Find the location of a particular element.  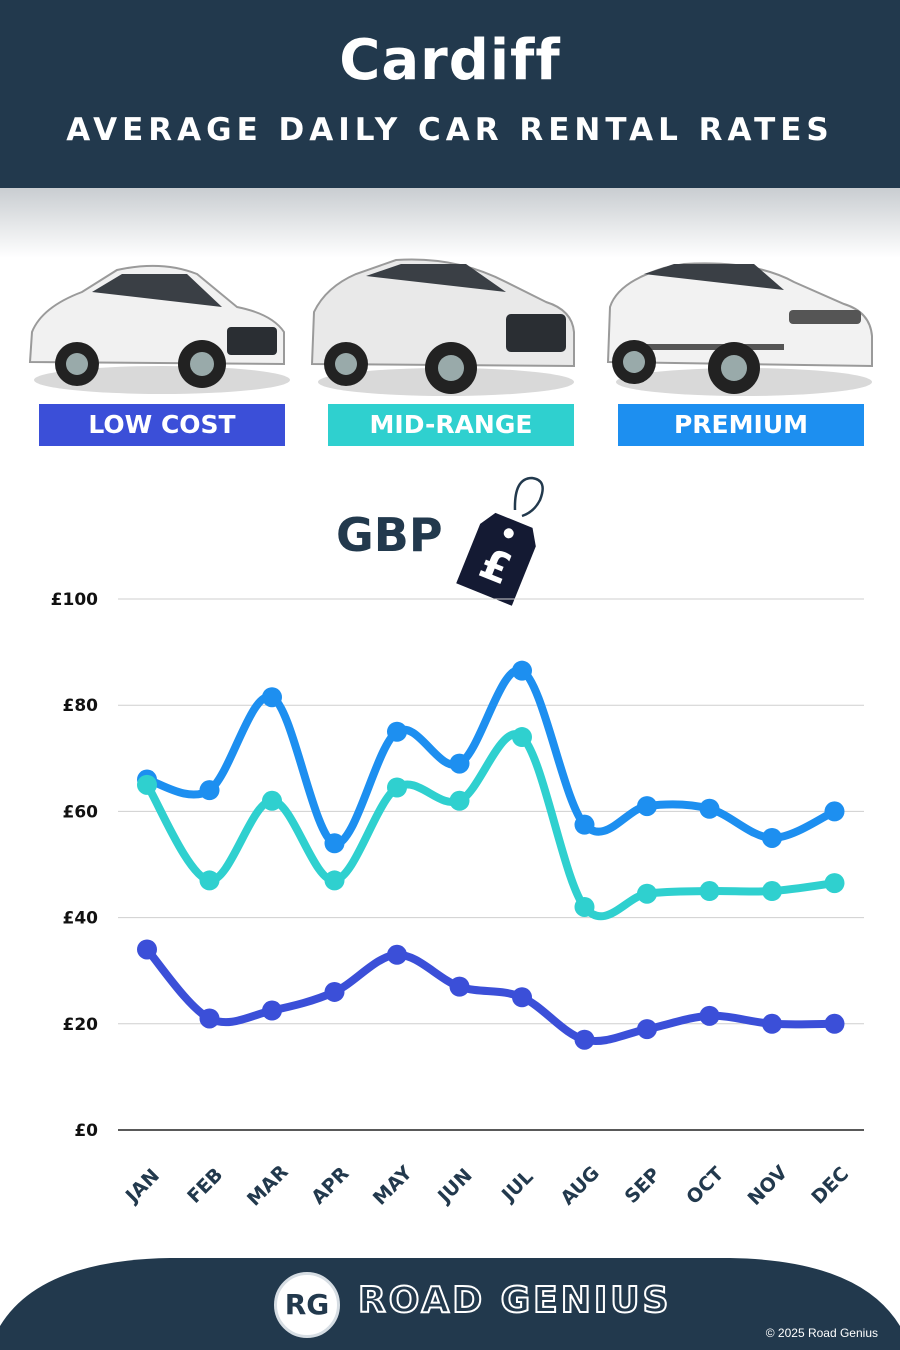

y-tick-label: £100 is located at coordinates (74, 600).